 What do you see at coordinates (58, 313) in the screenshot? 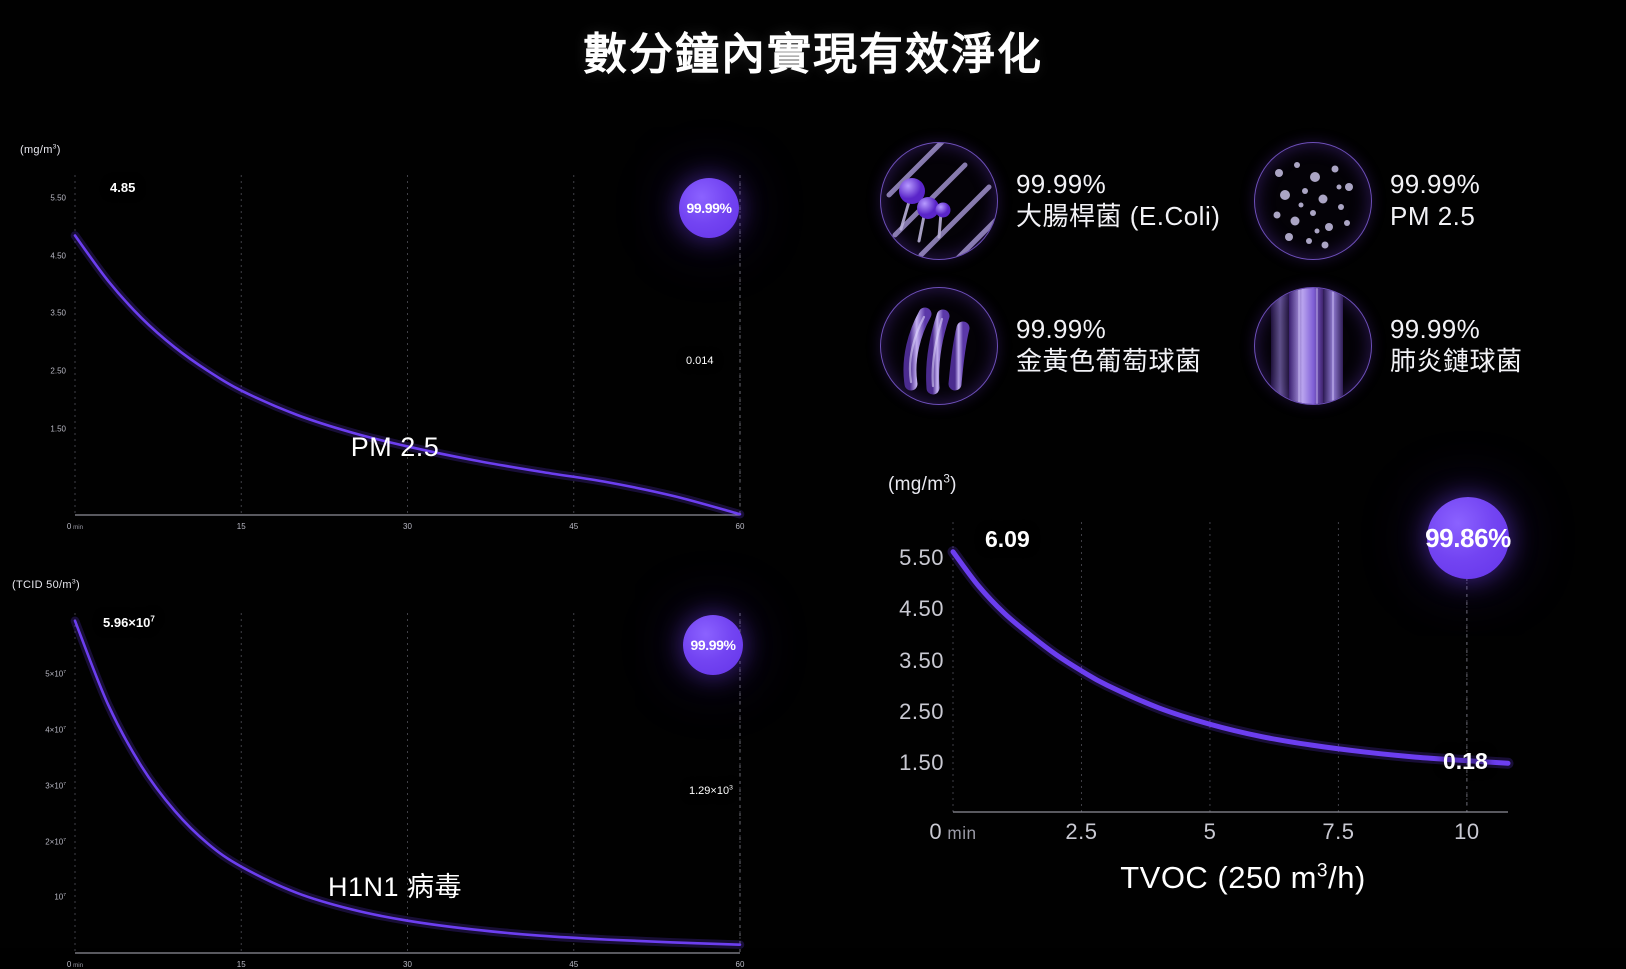
I see `pm25-ytick: 3.50` at bounding box center [58, 313].